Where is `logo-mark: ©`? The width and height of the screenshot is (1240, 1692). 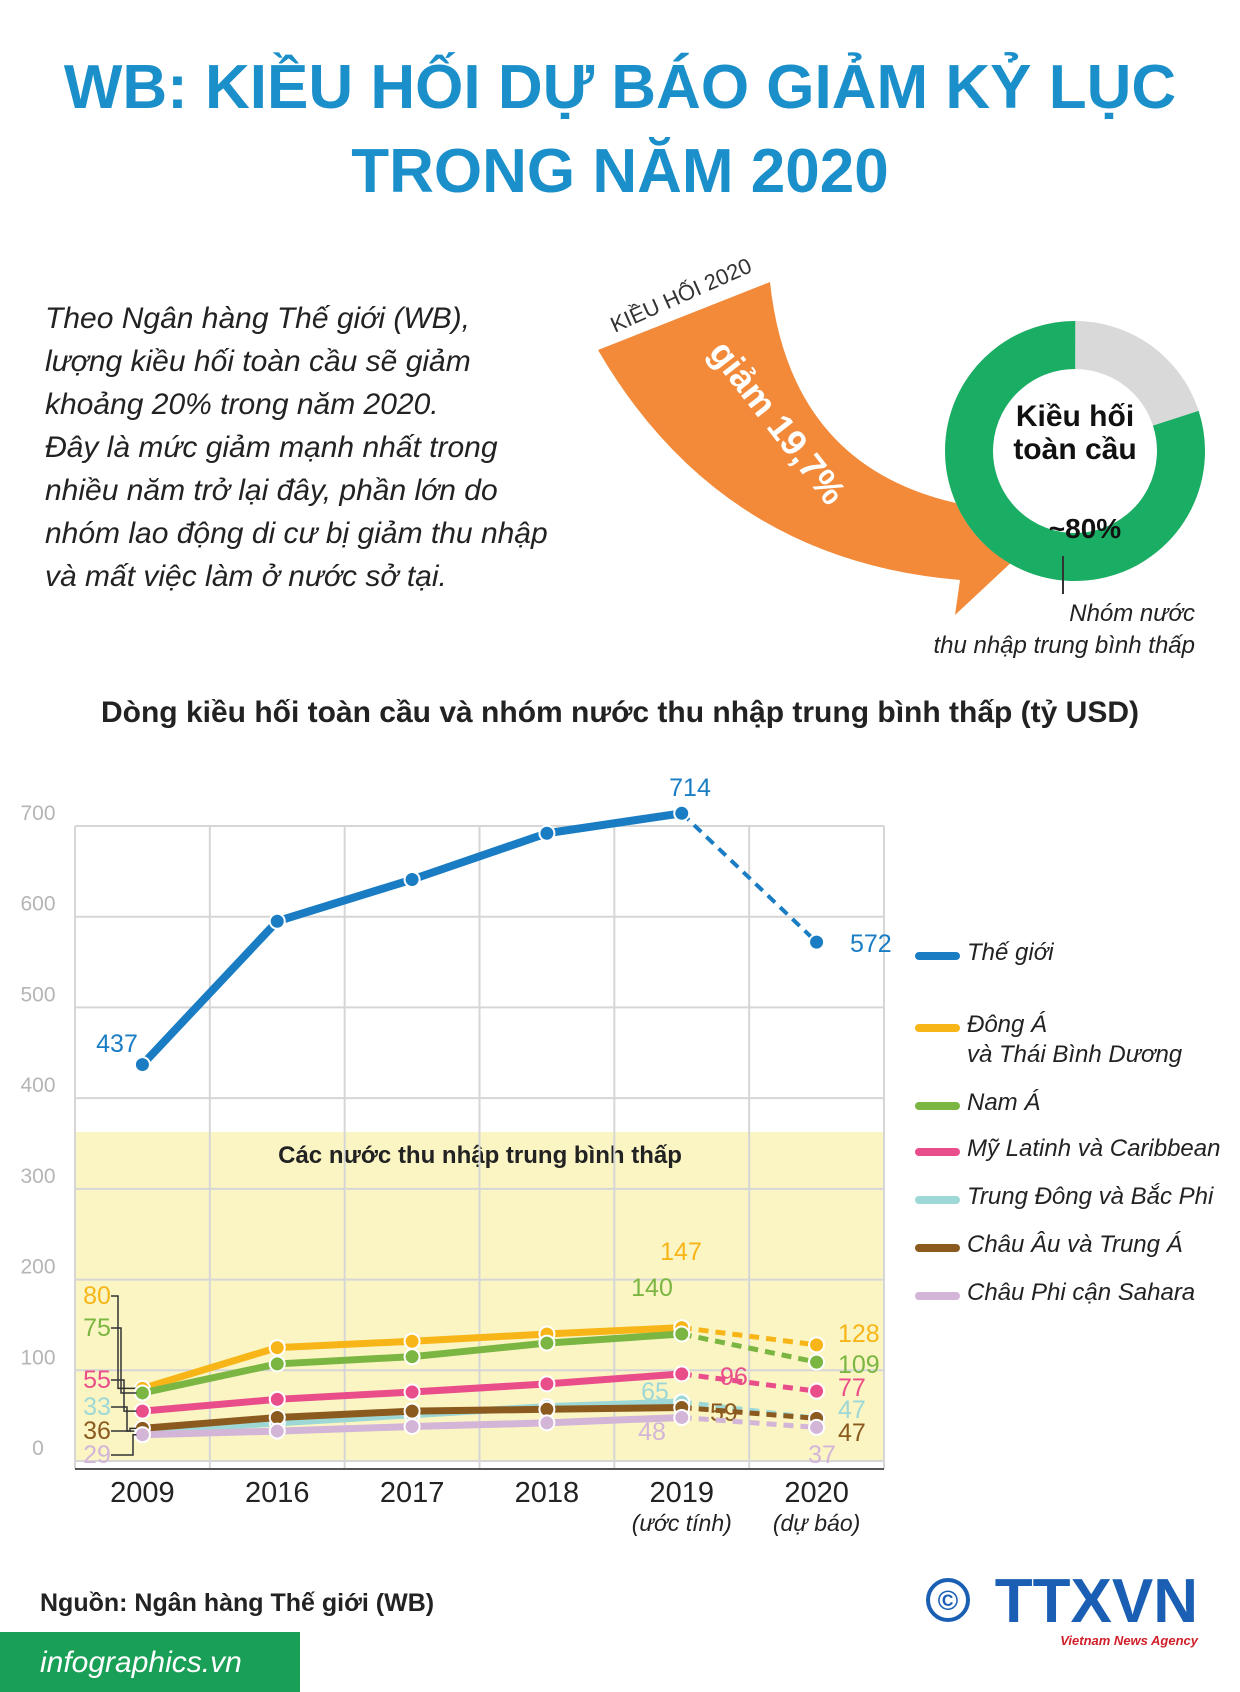 logo-mark: © is located at coordinates (948, 1600).